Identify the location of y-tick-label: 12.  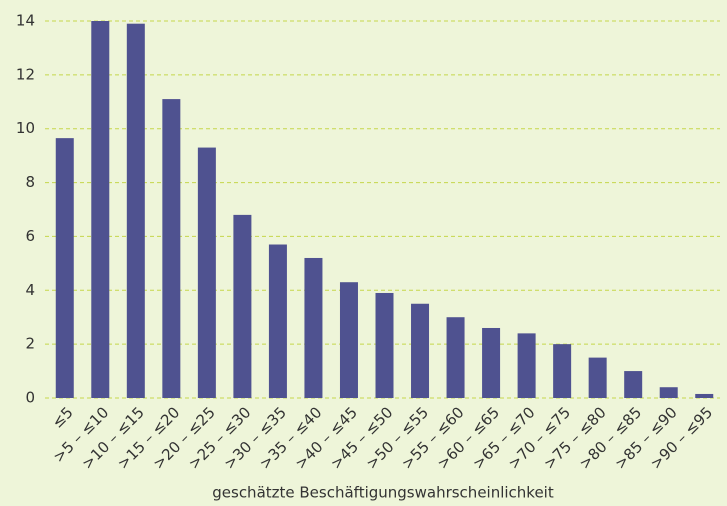
(25, 74).